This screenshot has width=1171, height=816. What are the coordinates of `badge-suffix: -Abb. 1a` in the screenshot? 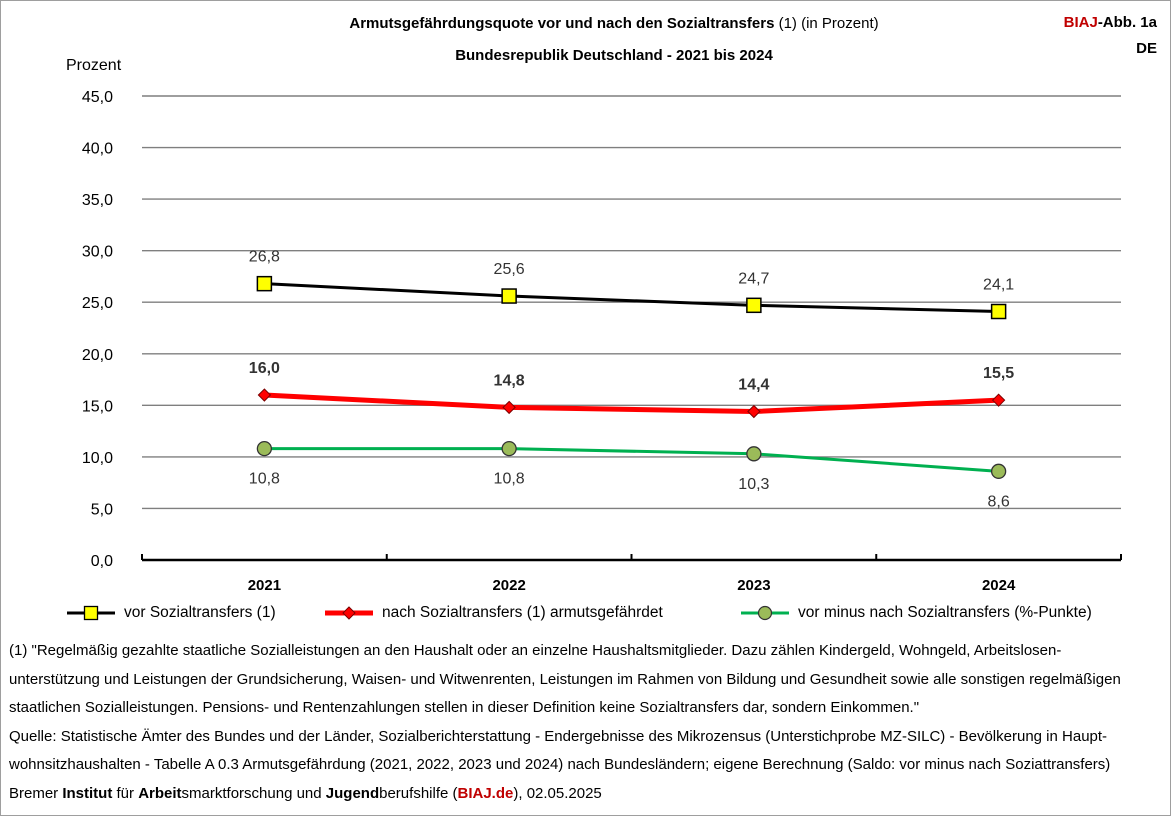 It's located at (1127, 22).